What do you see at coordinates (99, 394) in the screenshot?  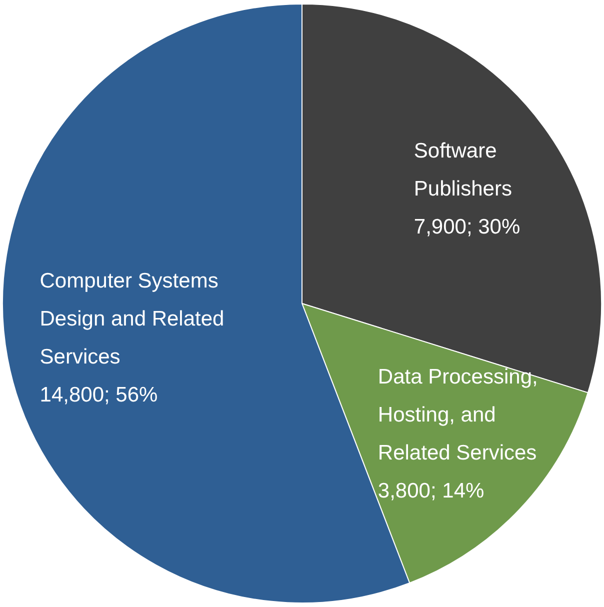 I see `data-label: 14,800; 56%` at bounding box center [99, 394].